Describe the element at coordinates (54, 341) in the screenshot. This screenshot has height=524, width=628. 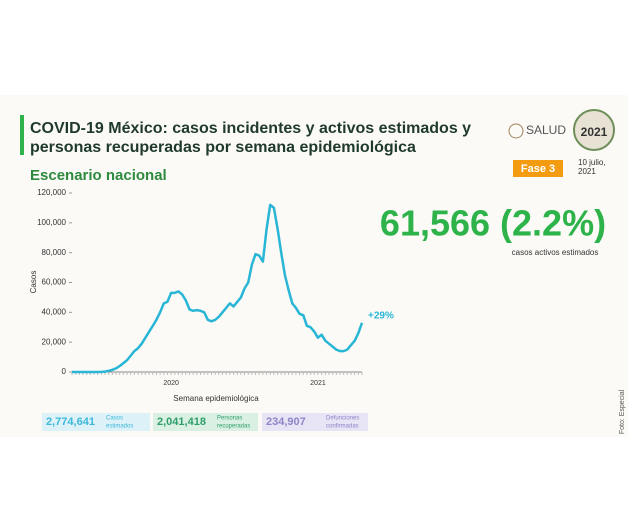
I see `y-tick-label: 20,000` at that location.